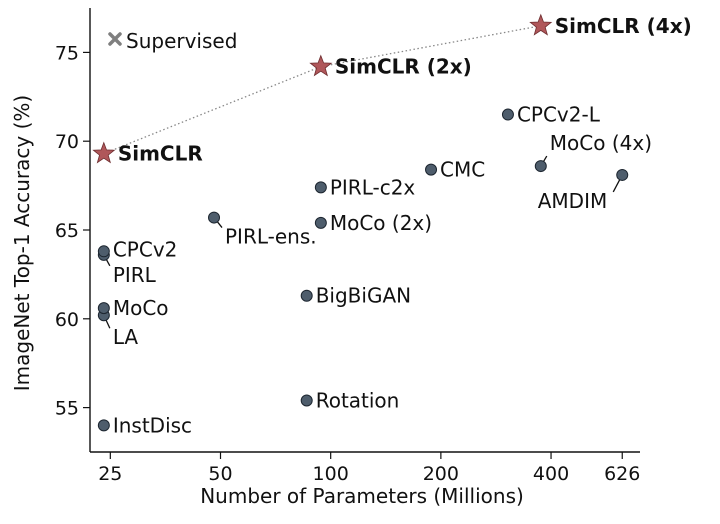 The height and width of the screenshot is (524, 720). What do you see at coordinates (160, 154) in the screenshot?
I see `label-simclr: SimCLR` at bounding box center [160, 154].